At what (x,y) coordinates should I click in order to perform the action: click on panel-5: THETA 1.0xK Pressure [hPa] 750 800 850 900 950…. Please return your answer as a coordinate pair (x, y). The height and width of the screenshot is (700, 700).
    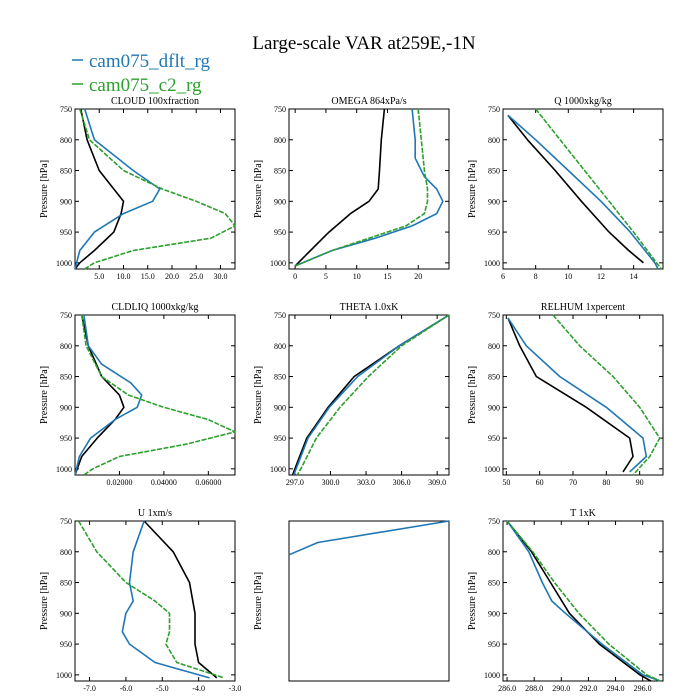
    Looking at the image, I should click on (351, 394).